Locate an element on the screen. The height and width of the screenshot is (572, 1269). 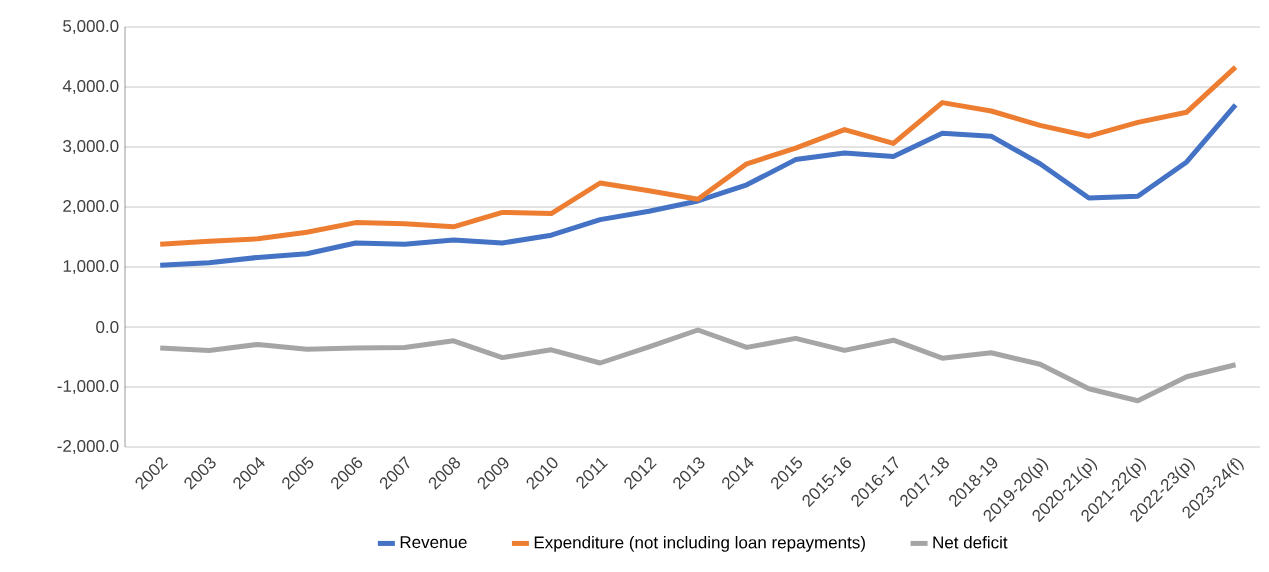
y-tick-label: 4,000.0 is located at coordinates (90, 87).